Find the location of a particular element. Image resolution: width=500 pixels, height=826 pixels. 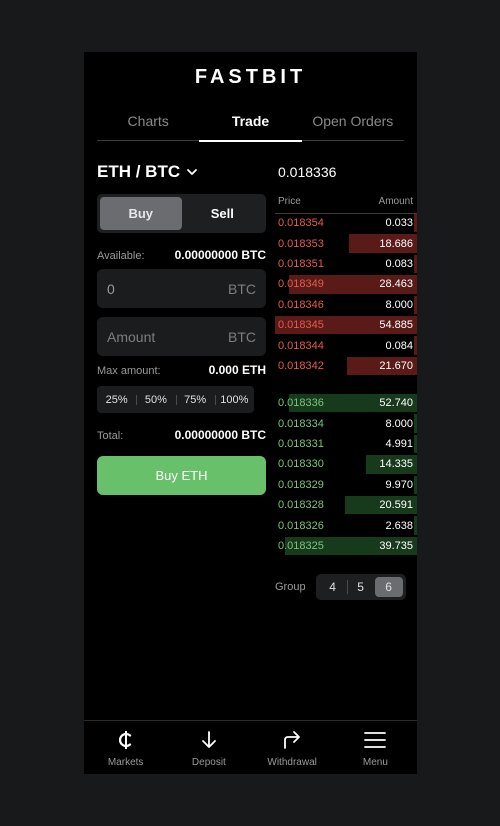

ask-row: 0.018345 54.885 is located at coordinates (346, 325).